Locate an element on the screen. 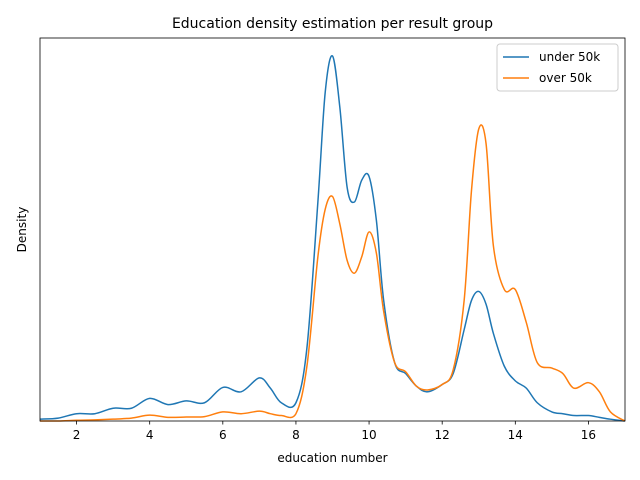 Image resolution: width=640 pixels, height=480 pixels. x-tick-label: 4 is located at coordinates (150, 435).